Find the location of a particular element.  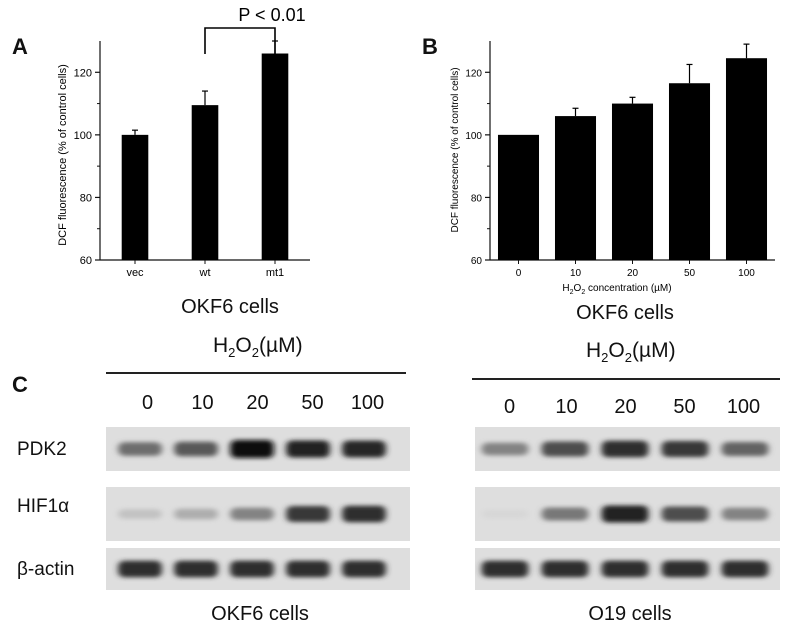

chart-a-y-tick-label: 120 is located at coordinates (83, 73).